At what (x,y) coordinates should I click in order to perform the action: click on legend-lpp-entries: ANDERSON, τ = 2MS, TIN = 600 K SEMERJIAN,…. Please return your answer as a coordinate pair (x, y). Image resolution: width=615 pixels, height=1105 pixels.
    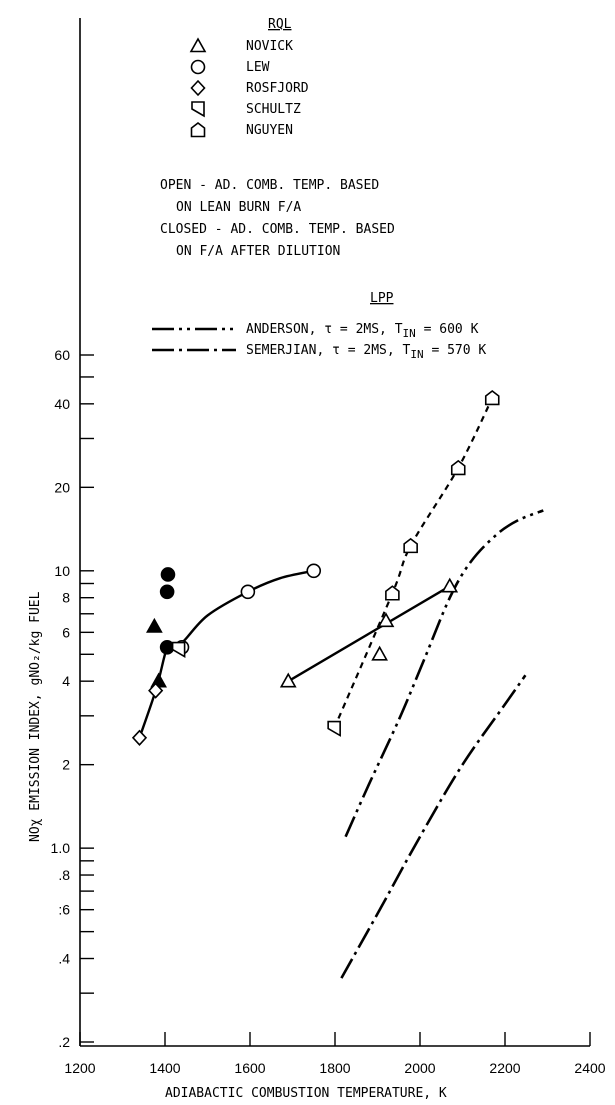
    Looking at the image, I should click on (319, 341).